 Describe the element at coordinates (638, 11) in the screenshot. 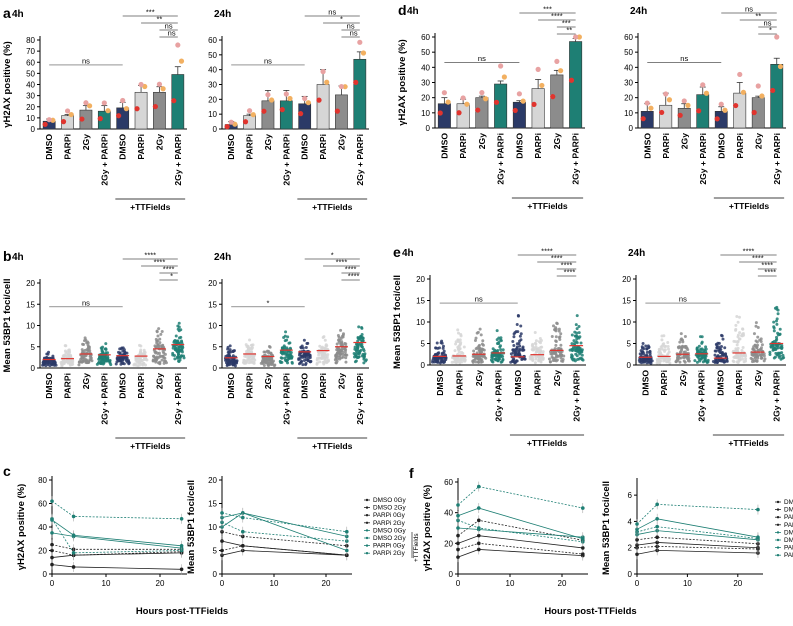

I see `timepoint-label: 24h` at that location.